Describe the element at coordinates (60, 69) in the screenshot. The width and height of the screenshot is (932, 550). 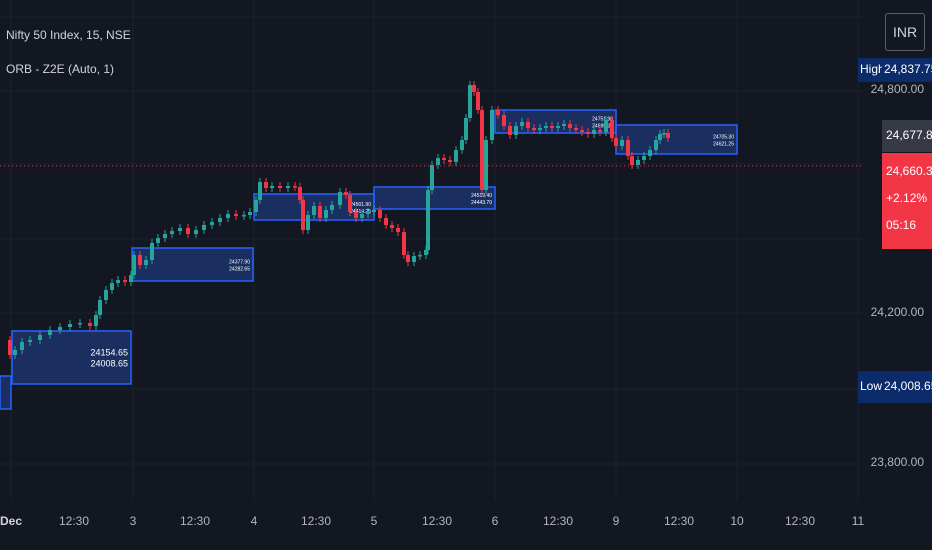
I see `indicator-title: ORB - Z2E (Auto, 1)` at that location.